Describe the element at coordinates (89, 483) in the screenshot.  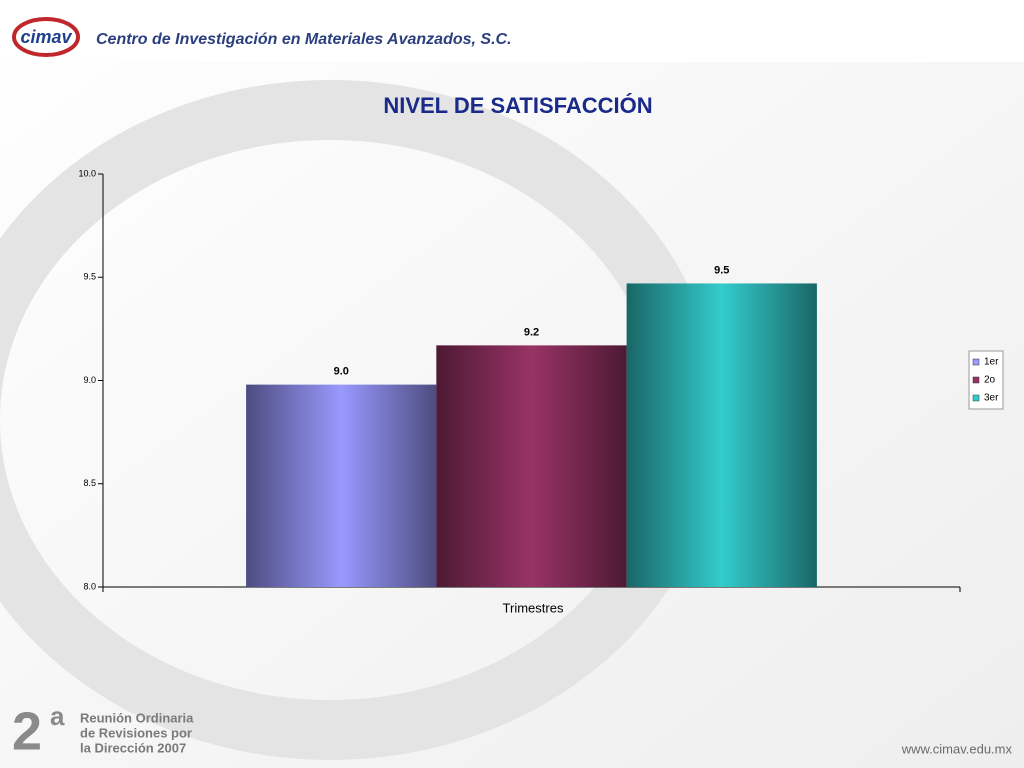
I see `y-tick-label: 8.5` at that location.